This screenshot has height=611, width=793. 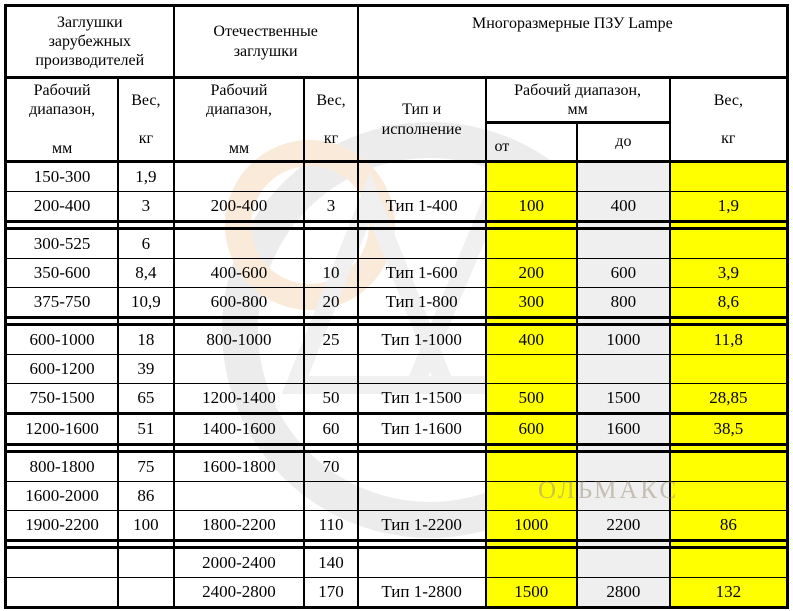 I want to click on table-cell: 350-600, so click(x=62, y=273).